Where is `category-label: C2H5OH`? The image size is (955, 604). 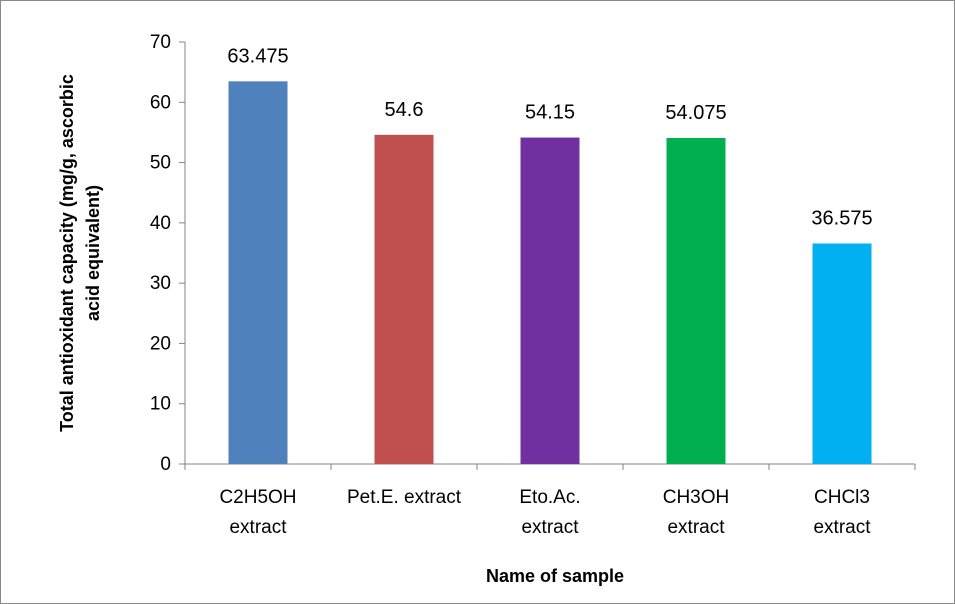
category-label: C2H5OH is located at coordinates (257, 497).